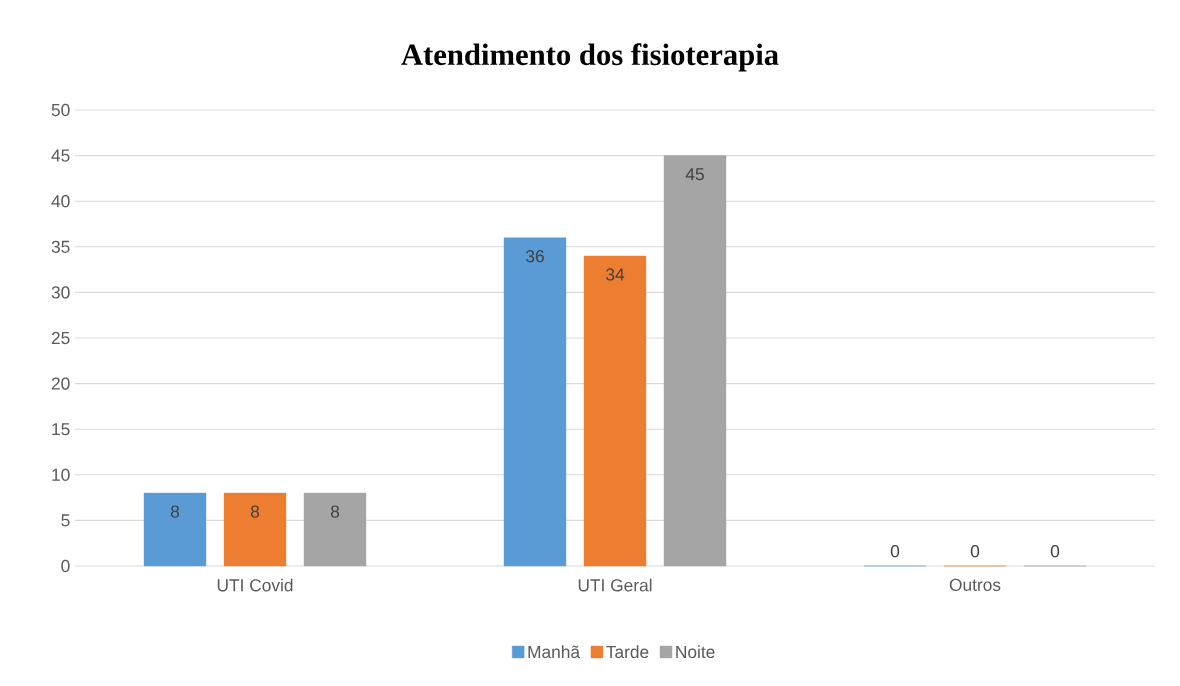 Image resolution: width=1180 pixels, height=686 pixels. I want to click on data-label: 36, so click(535, 256).